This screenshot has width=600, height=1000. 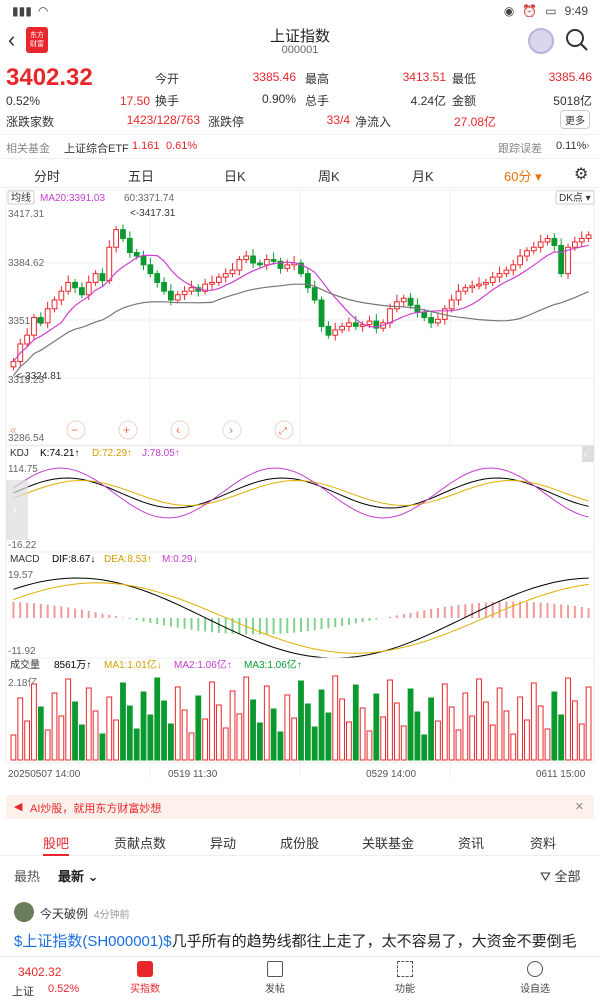 I want to click on tab-daily-k: 日K, so click(x=235, y=176).